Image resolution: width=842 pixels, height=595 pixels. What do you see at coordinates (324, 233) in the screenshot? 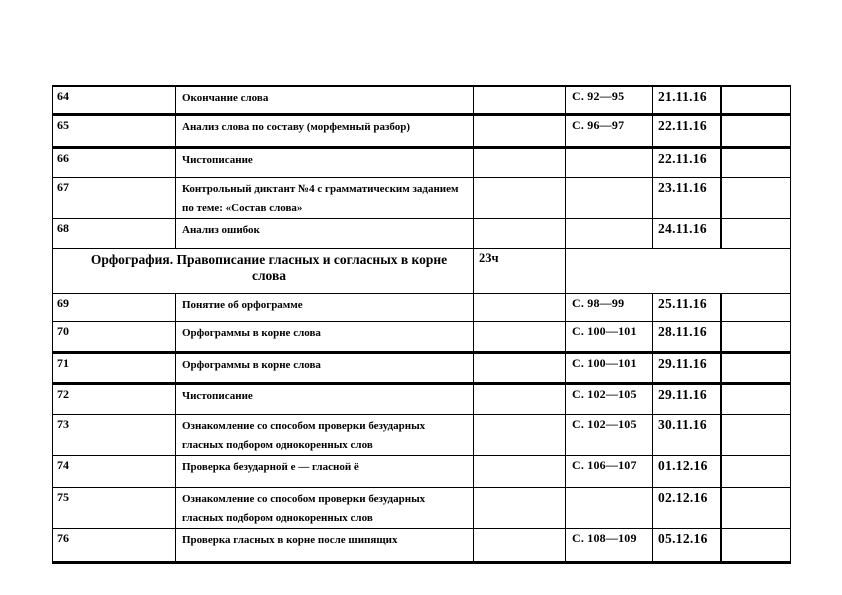
I see `lesson-topic-cell: Анализ ошибок` at bounding box center [324, 233].